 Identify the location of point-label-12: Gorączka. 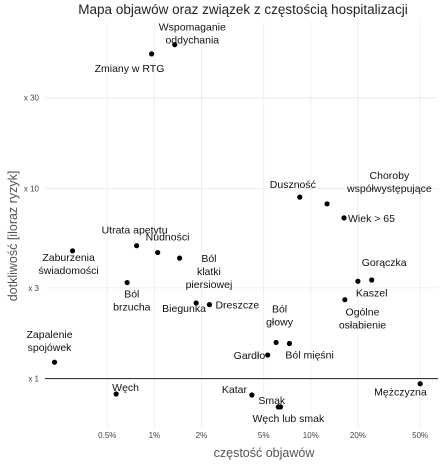
(384, 263).